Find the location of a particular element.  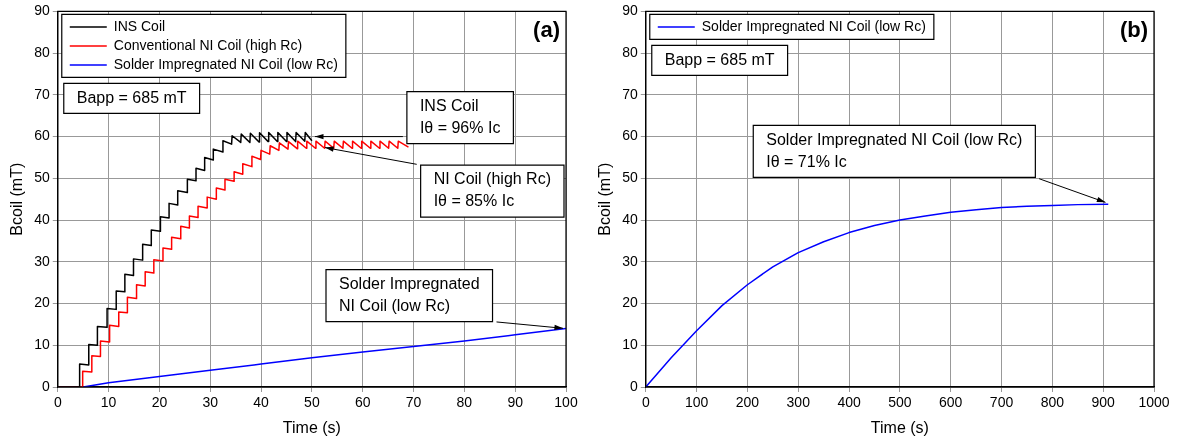

x-tick-label: 400 is located at coordinates (849, 402).